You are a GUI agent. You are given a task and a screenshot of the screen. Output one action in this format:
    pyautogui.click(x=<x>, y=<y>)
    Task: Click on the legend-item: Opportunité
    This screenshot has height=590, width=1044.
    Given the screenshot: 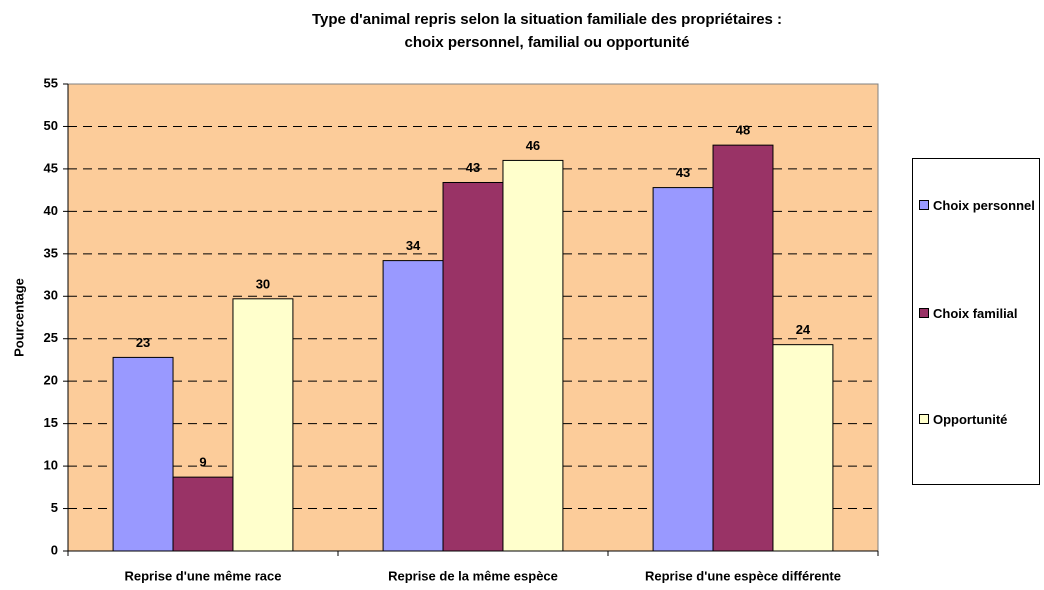 What is the action you would take?
    pyautogui.click(x=979, y=419)
    